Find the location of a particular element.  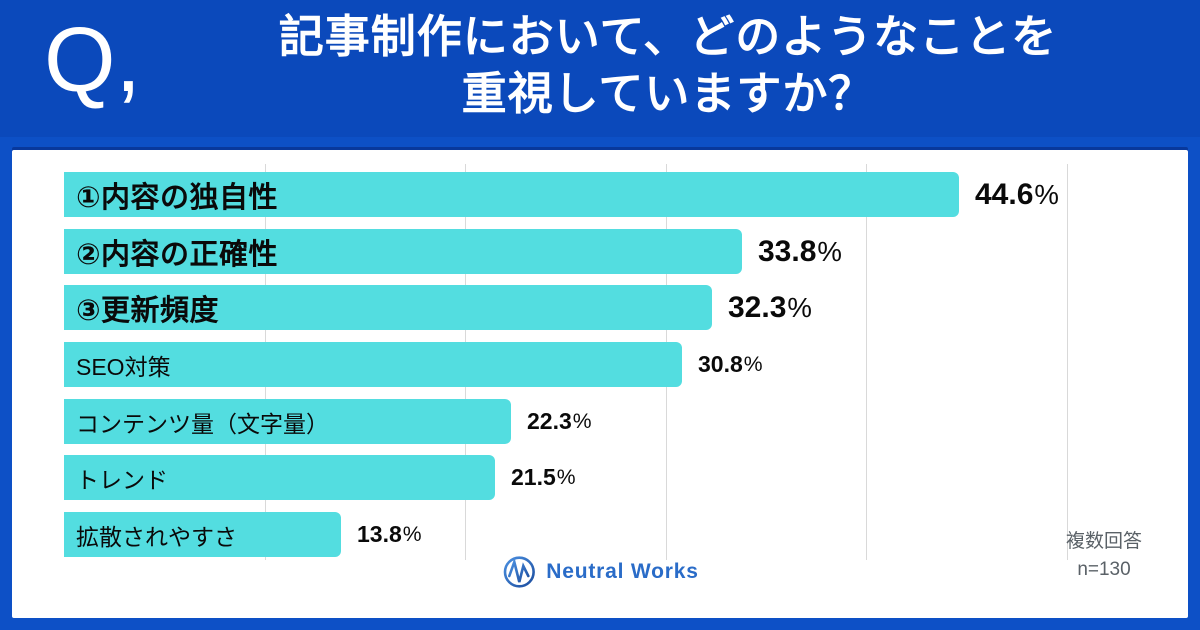

bar-value: 30.8% is located at coordinates (730, 364).